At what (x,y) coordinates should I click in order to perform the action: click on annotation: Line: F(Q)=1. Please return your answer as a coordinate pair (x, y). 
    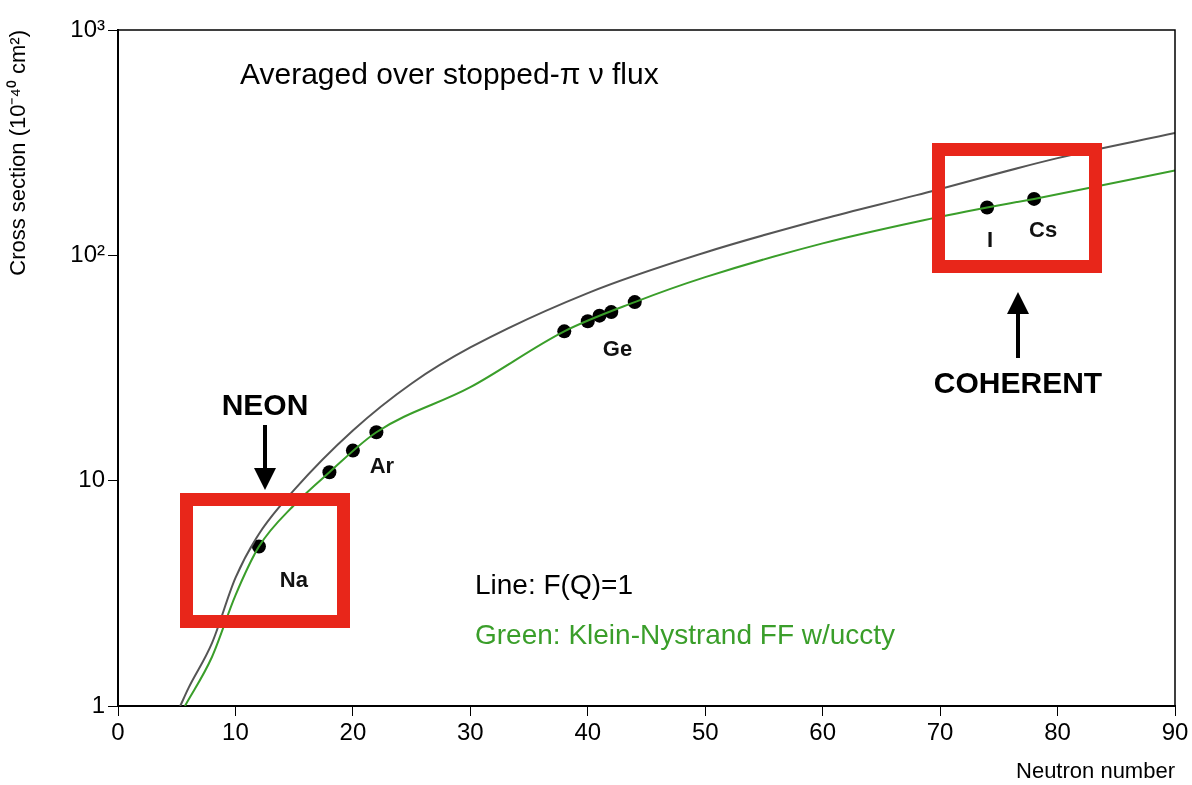
    Looking at the image, I should click on (554, 584).